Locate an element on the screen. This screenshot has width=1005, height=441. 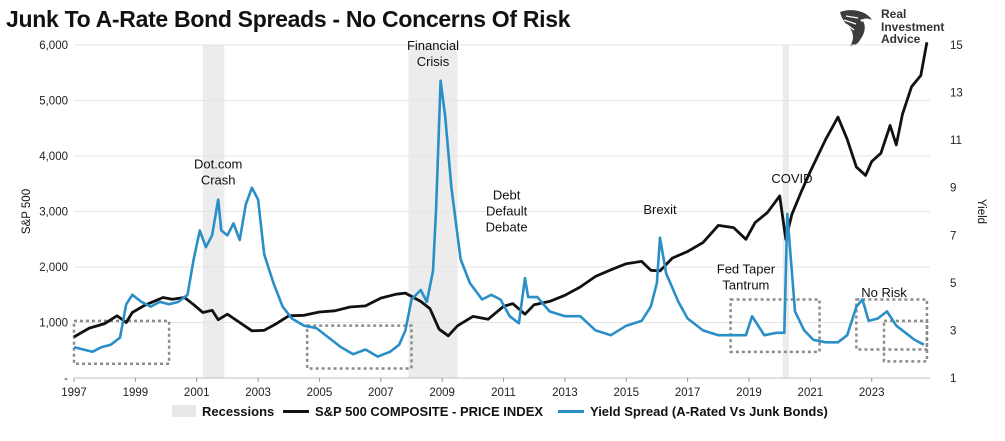
annotation-label: No Risk is located at coordinates (884, 292).